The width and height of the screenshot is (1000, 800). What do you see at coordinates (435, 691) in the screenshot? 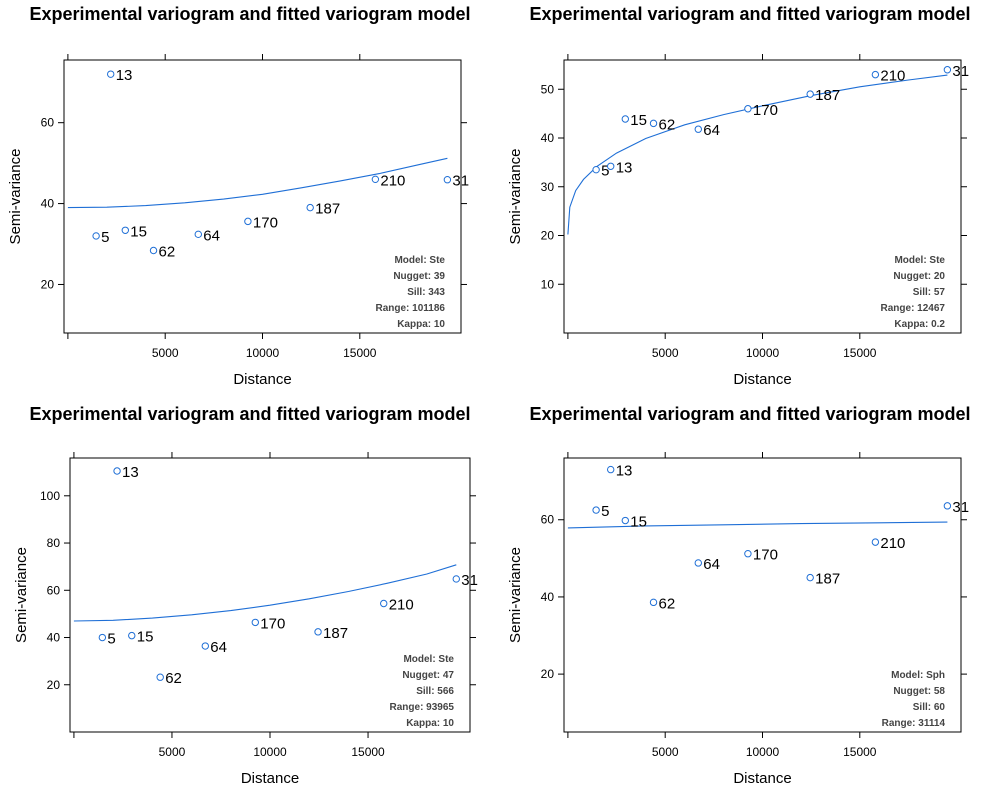
I see `model-annotation: Sill: 566` at bounding box center [435, 691].